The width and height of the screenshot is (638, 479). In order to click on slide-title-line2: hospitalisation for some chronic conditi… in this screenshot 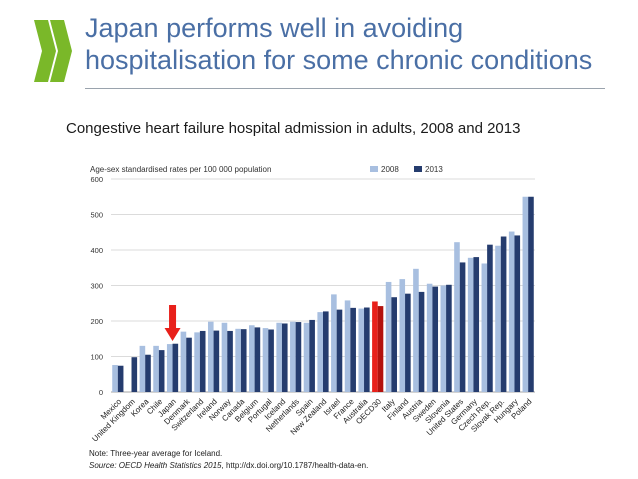, I will do `click(339, 60)`.